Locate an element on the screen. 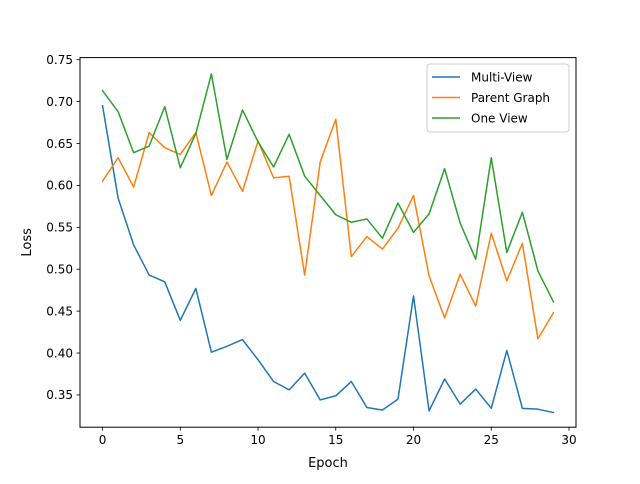  y-tick-label: 0.60 is located at coordinates (59, 186).